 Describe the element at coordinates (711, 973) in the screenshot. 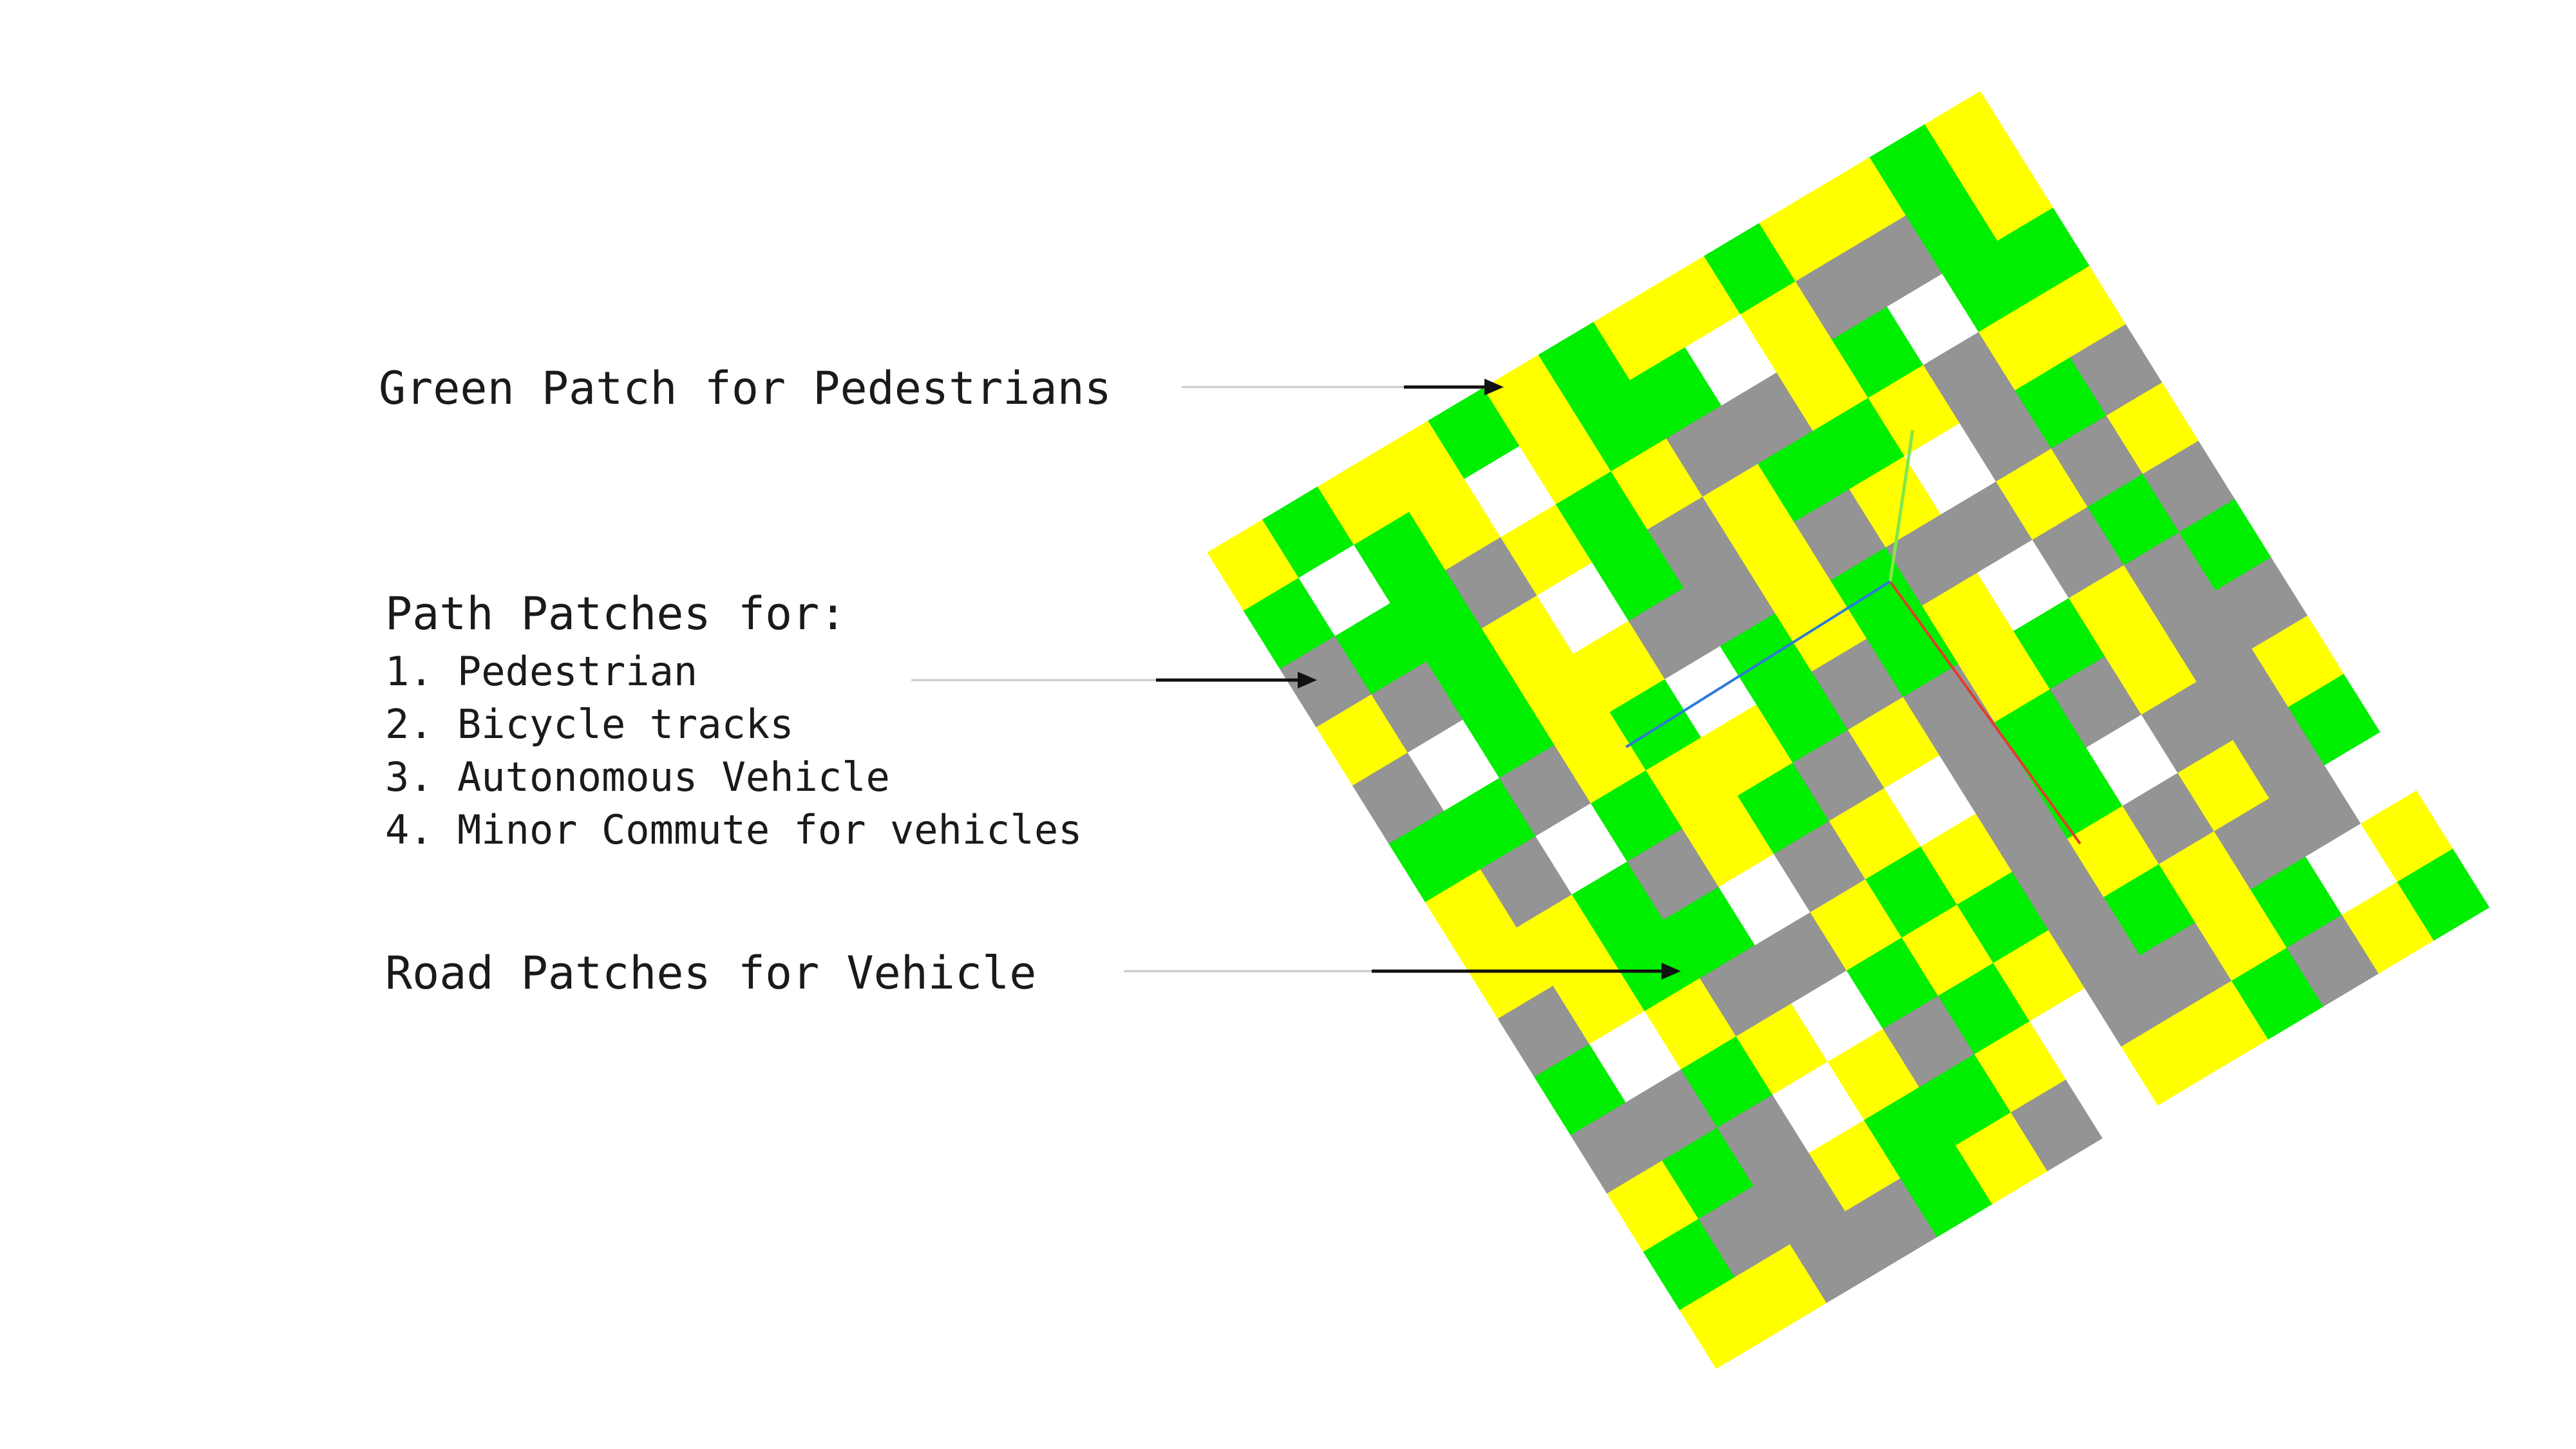

I see `road-patches-label: Road Patches for Vehicle` at that location.